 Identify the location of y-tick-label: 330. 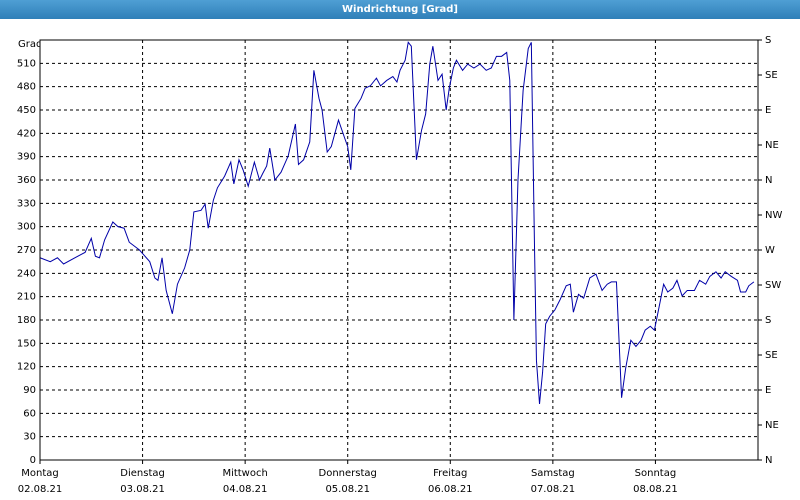
(26, 203).